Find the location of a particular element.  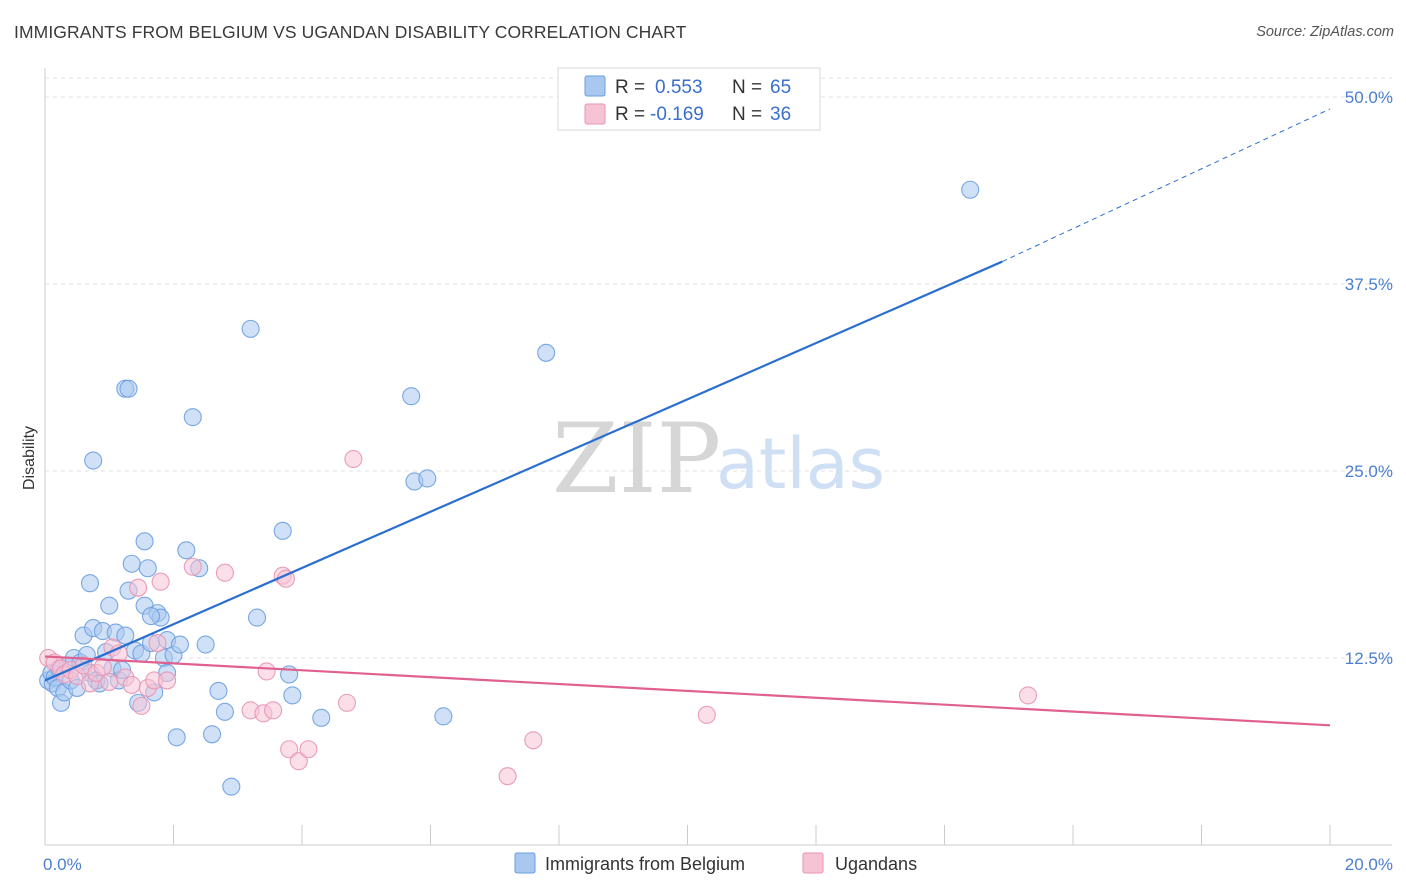

legend-top: R = 0.553 N = 65 R = -0.169 N = 36 is located at coordinates (689, 99).